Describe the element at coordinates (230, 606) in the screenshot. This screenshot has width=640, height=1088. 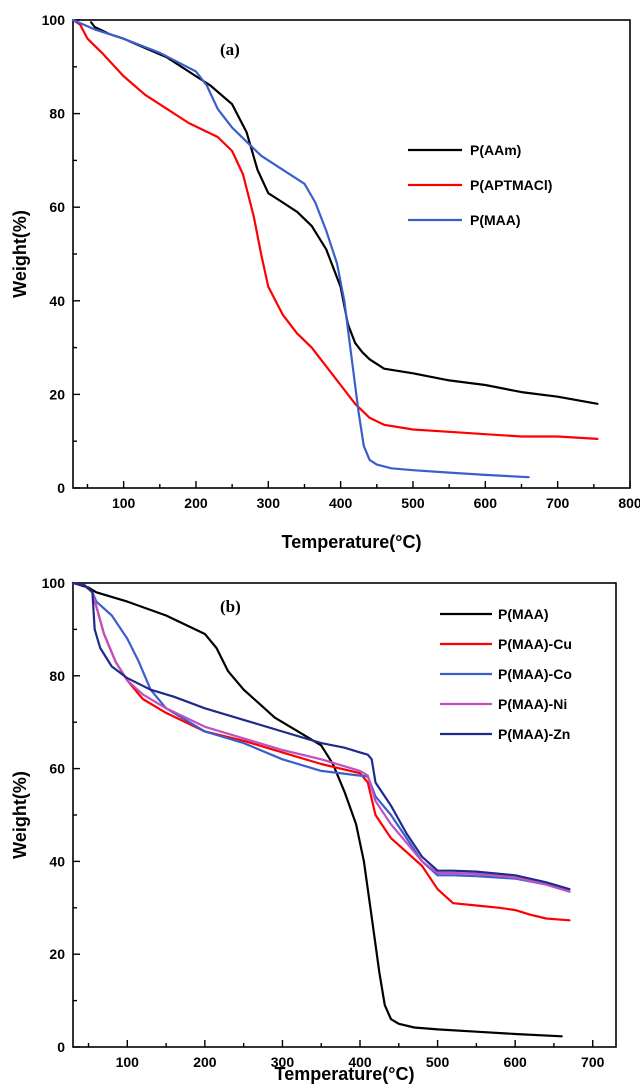
I see `panel-label: (b)` at that location.